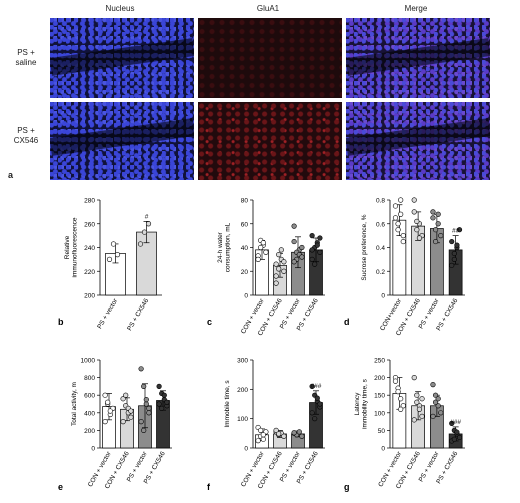 The width and height of the screenshot is (520, 503). Describe the element at coordinates (361, 403) in the screenshot. I see `y-axis-label: Latencyimmobility time, s` at that location.